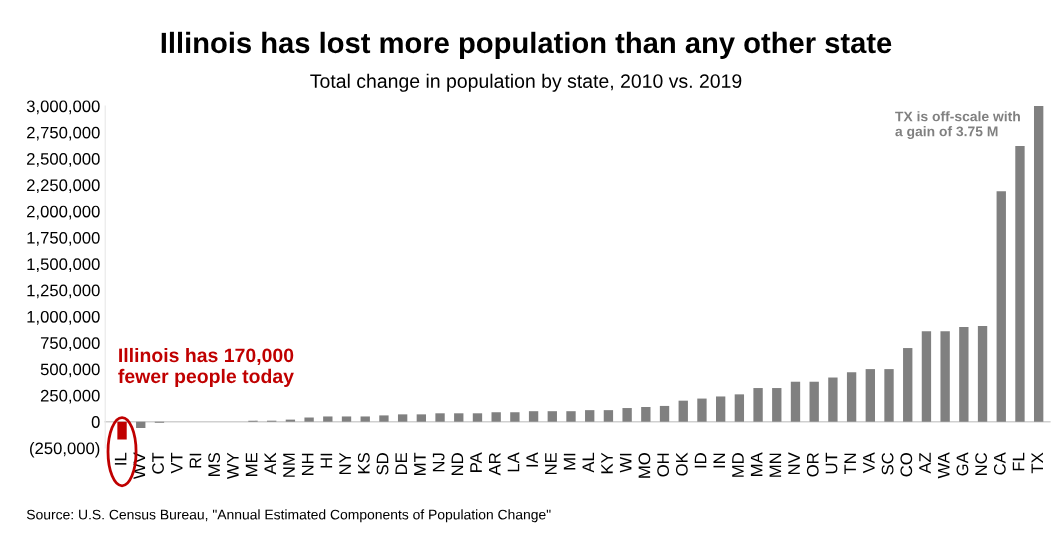 The image size is (1052, 534). I want to click on x-tick-label: AZ, so click(925, 463).